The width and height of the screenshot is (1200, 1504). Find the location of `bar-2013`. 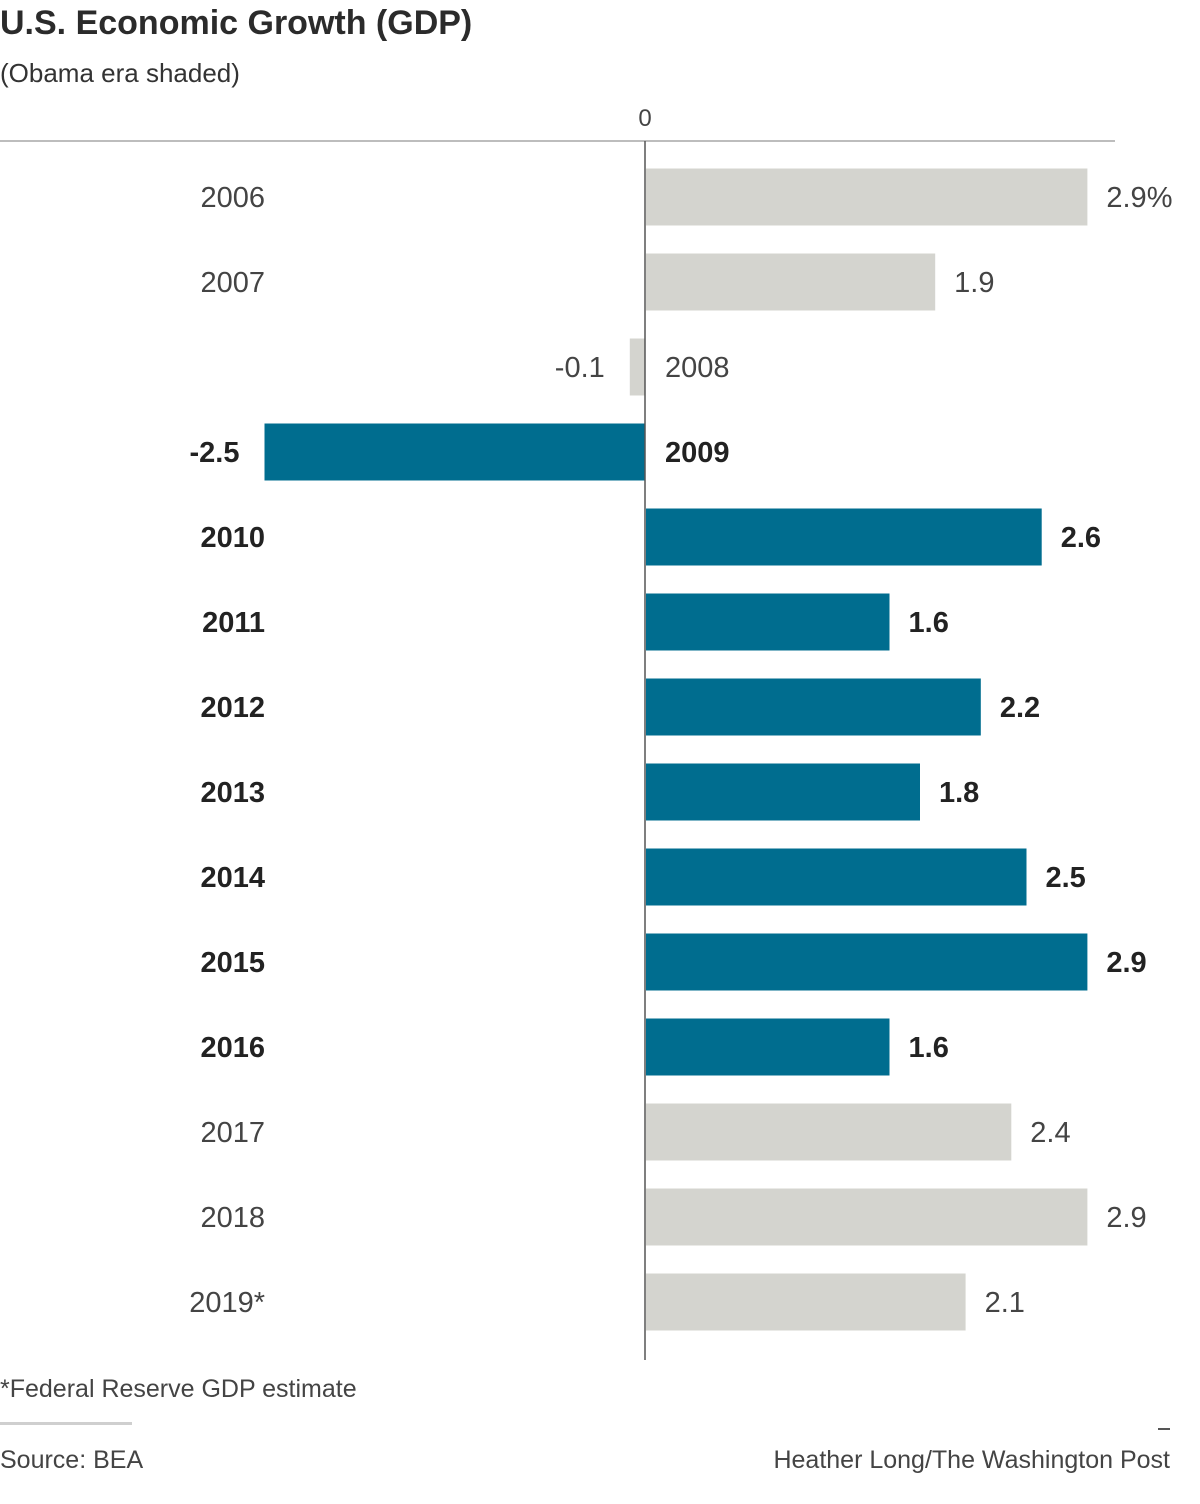

bar-2013 is located at coordinates (783, 792).